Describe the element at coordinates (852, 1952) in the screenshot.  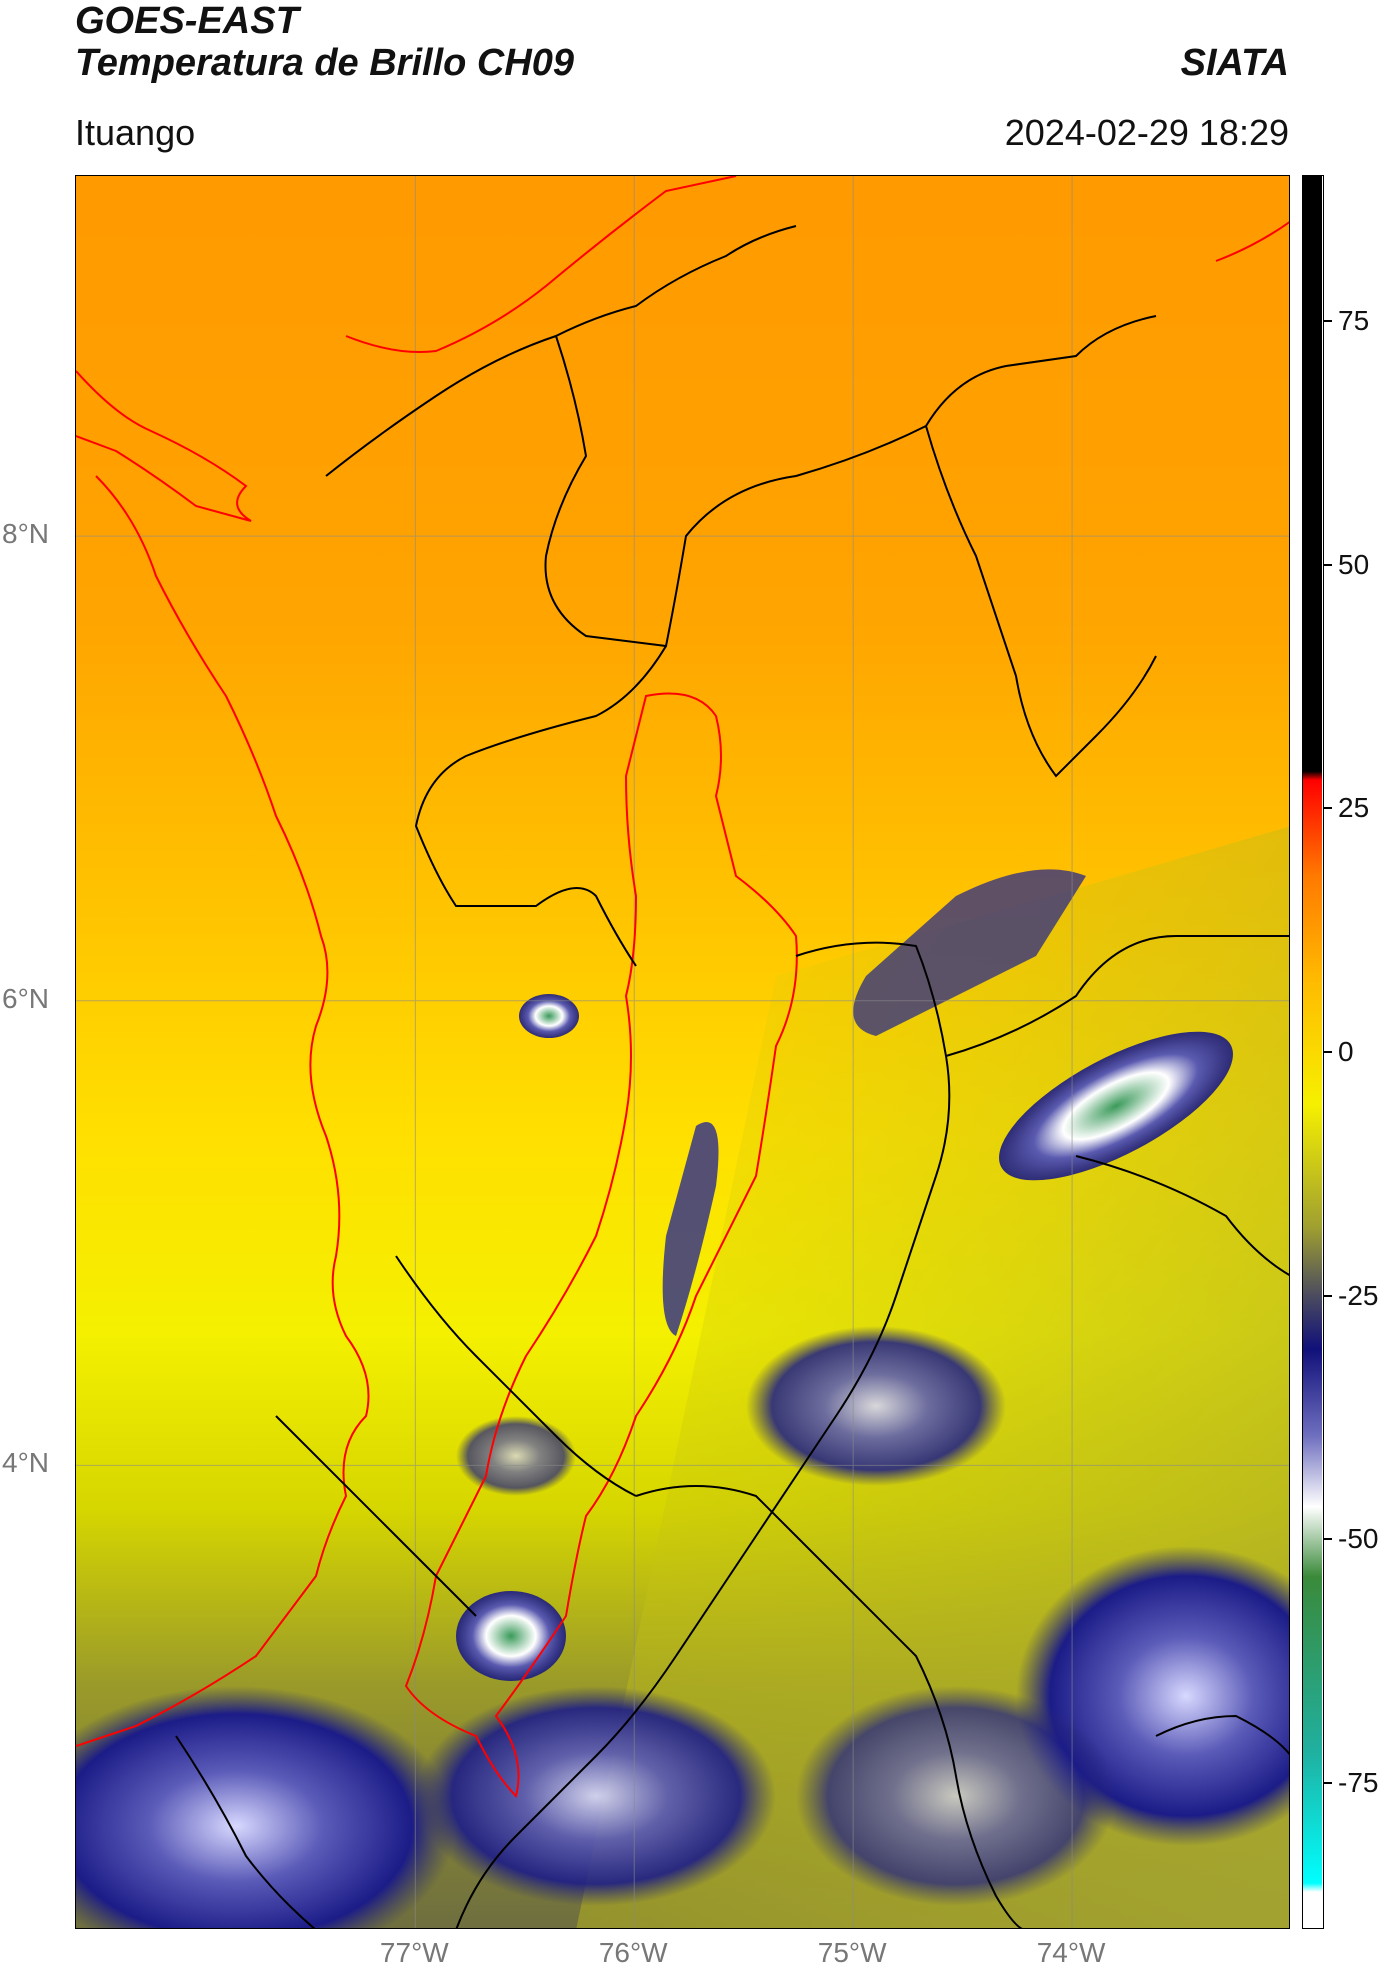
I see `lon-tick-label: 75°W` at that location.